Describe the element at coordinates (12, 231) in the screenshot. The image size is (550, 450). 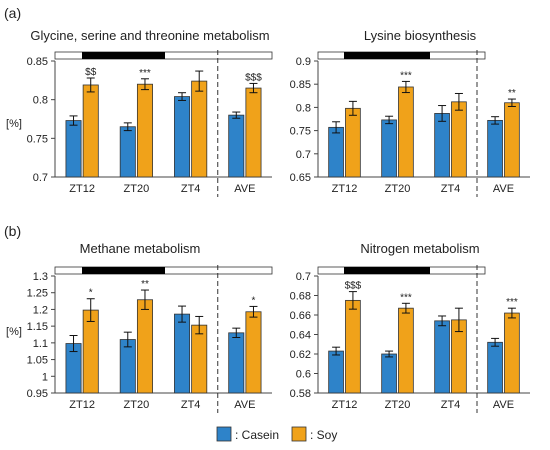
I see `panel-label-b: (b)` at that location.